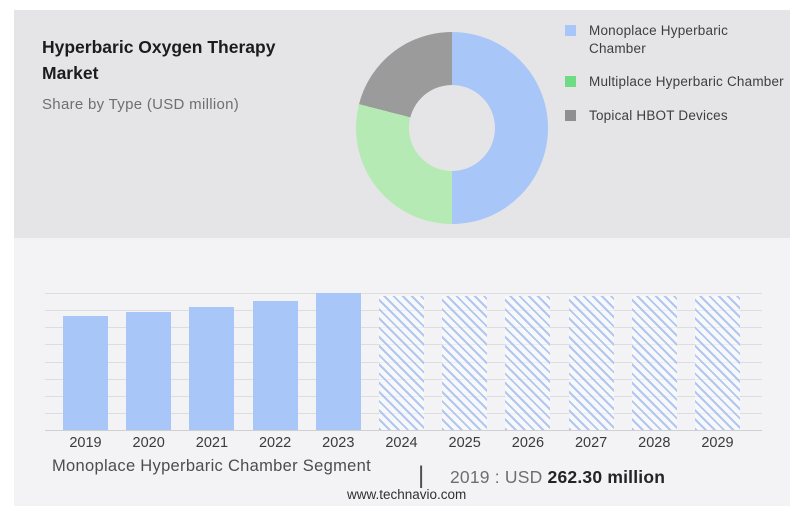  I want to click on x-axis-label-2019: 2019, so click(85, 443).